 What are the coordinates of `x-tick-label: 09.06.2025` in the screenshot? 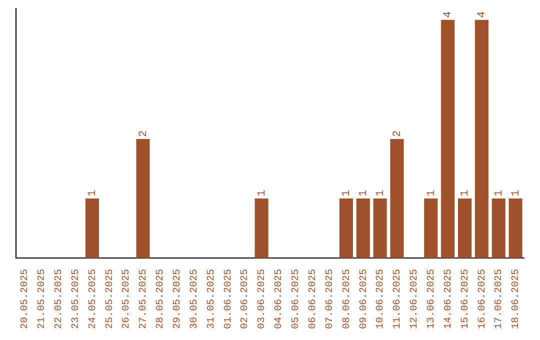 It's located at (364, 299).